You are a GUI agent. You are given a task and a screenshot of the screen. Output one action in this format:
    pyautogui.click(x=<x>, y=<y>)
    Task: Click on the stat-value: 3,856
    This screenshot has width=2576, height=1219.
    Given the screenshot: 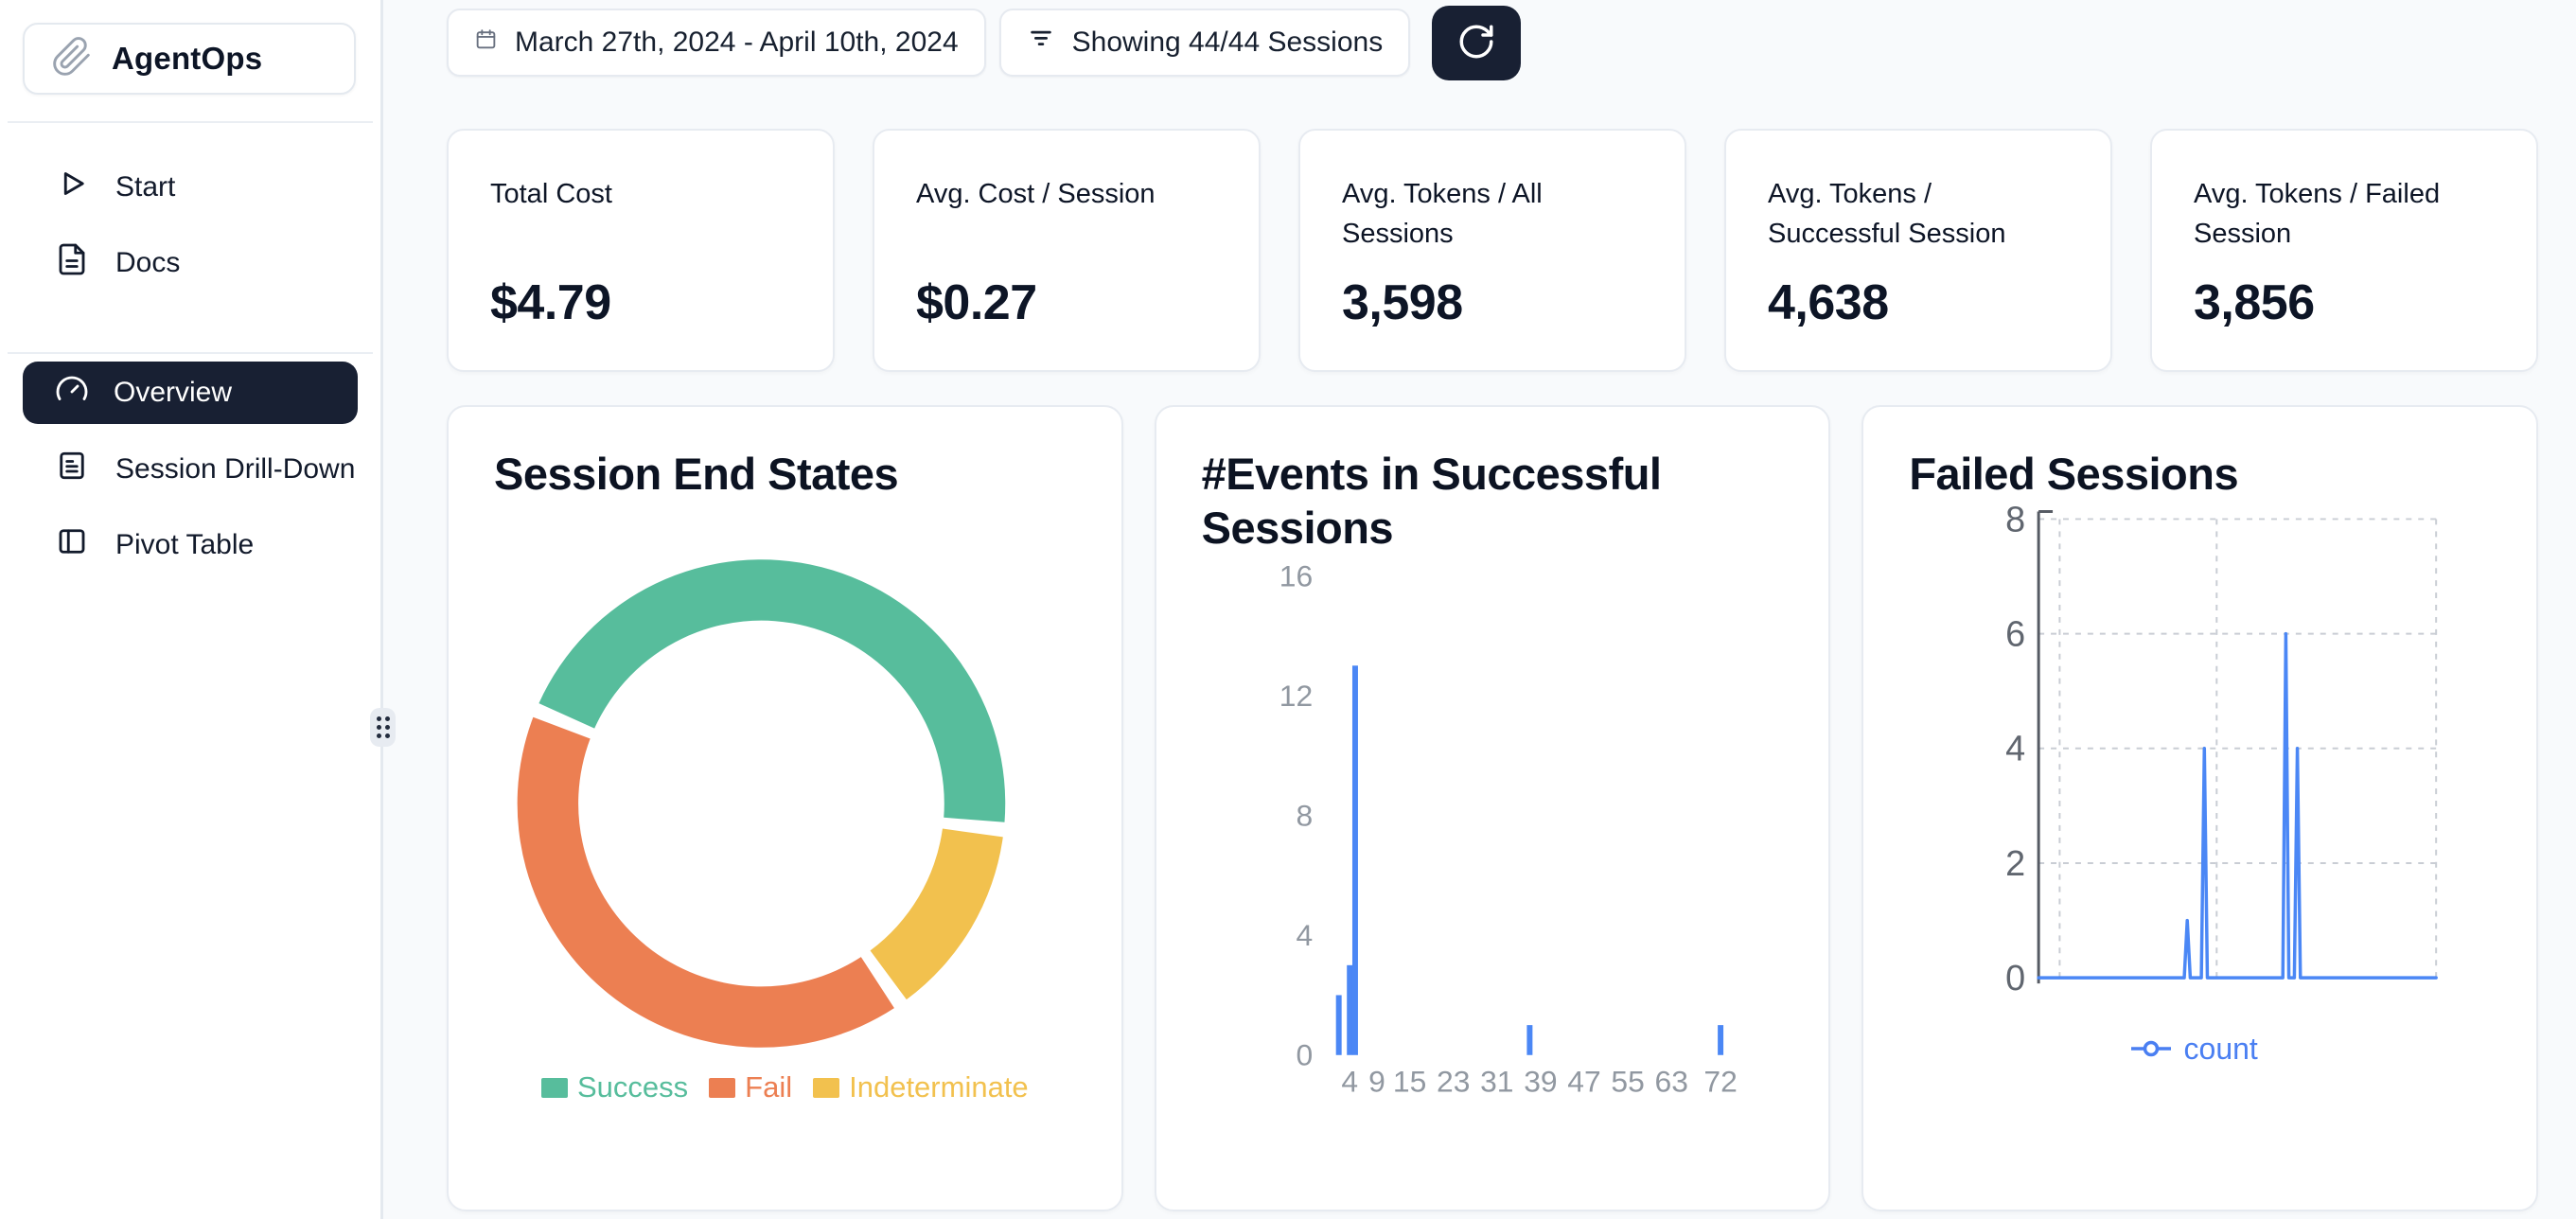 What is the action you would take?
    pyautogui.click(x=2254, y=302)
    